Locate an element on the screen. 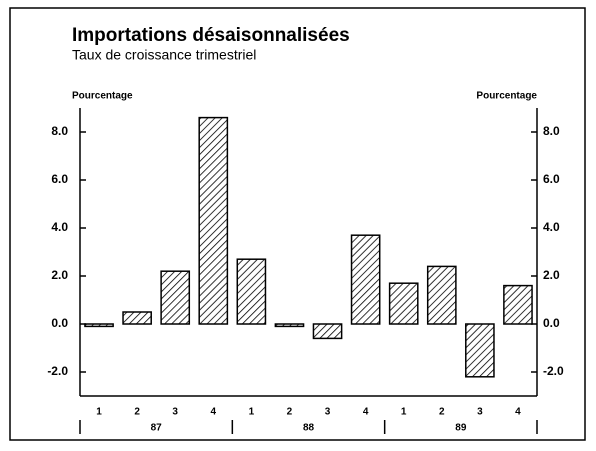 This screenshot has height=451, width=596. chart-title: Importations désaisonnalisées is located at coordinates (211, 35).